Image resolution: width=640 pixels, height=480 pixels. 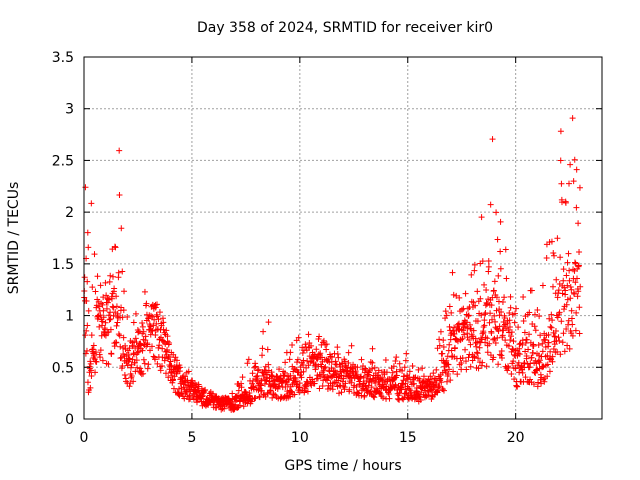 What do you see at coordinates (63, 161) in the screenshot?
I see `y-tick-label: 2.5` at bounding box center [63, 161].